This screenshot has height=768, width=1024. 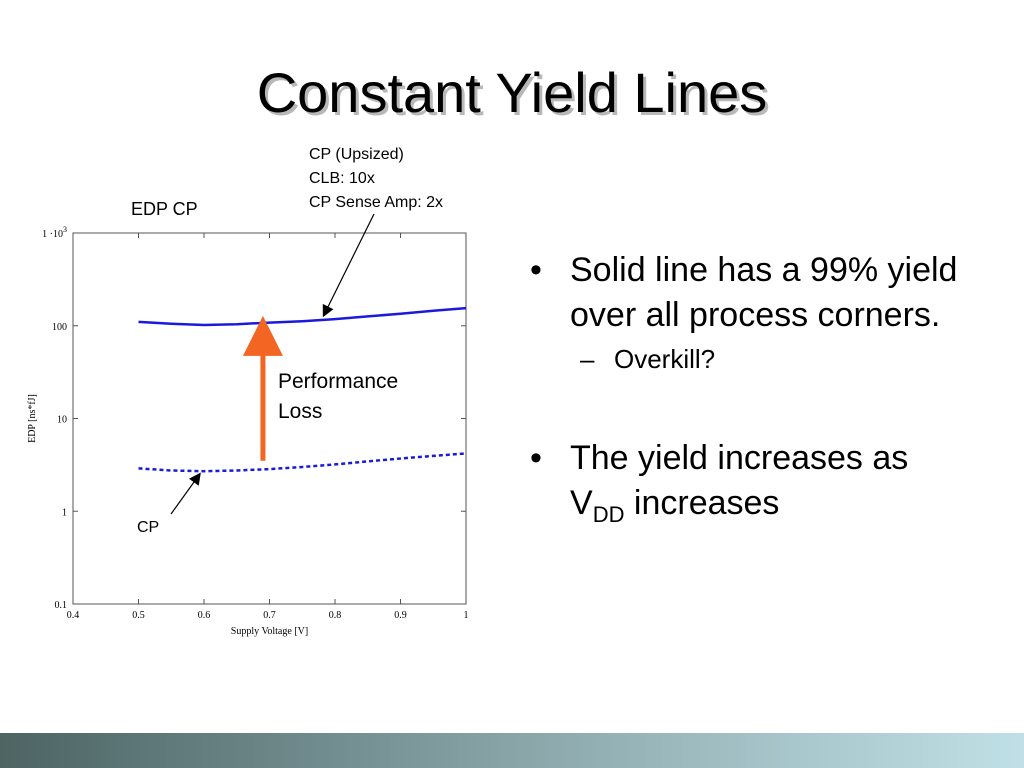 What do you see at coordinates (739, 480) in the screenshot?
I see `bullet-text-prefix: The yield increases as V` at bounding box center [739, 480].